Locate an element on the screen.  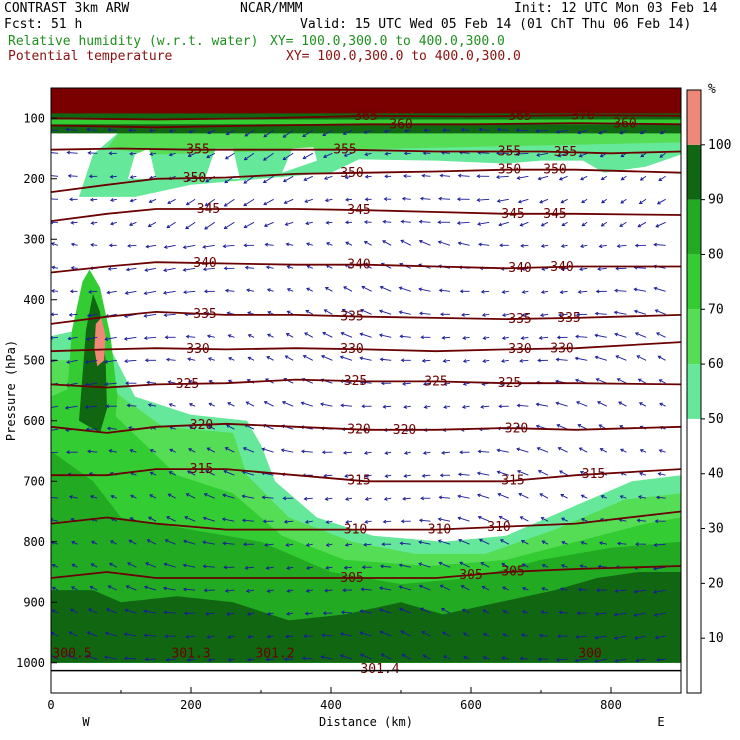
model-title: CONTRAST 3km ARW is located at coordinates (67, 8).